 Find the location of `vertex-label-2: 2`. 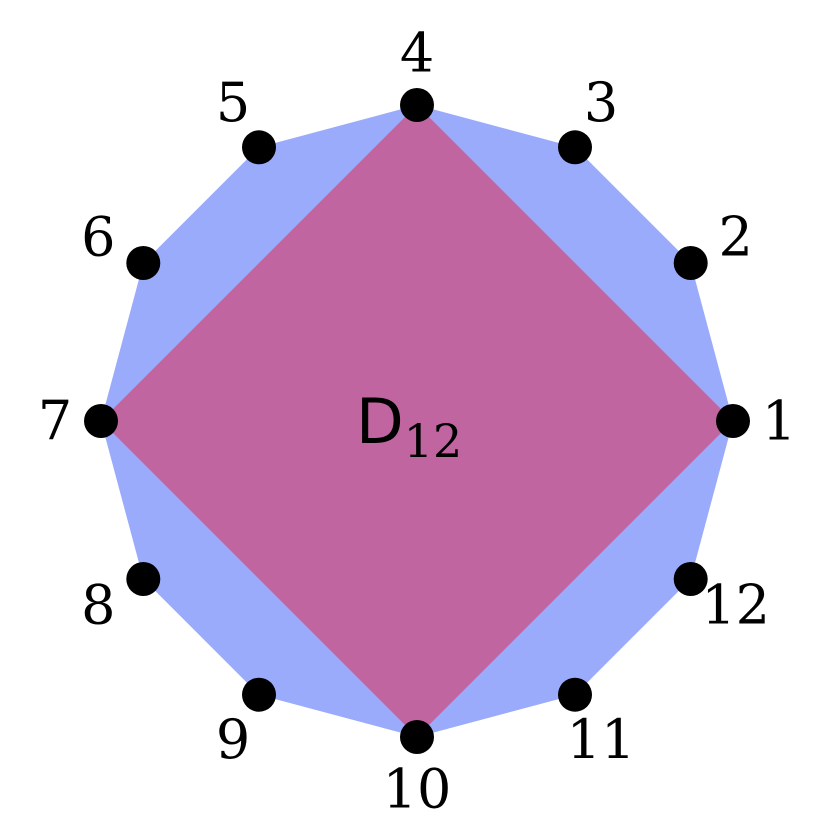

vertex-label-2: 2 is located at coordinates (736, 237).